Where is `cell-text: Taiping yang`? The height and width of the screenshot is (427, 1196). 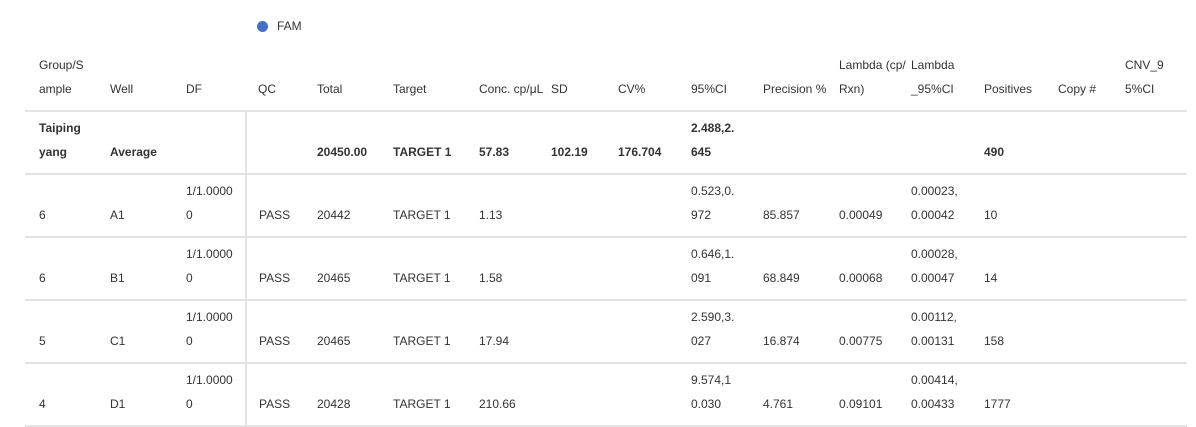
cell-text: Taiping yang is located at coordinates (60, 140).